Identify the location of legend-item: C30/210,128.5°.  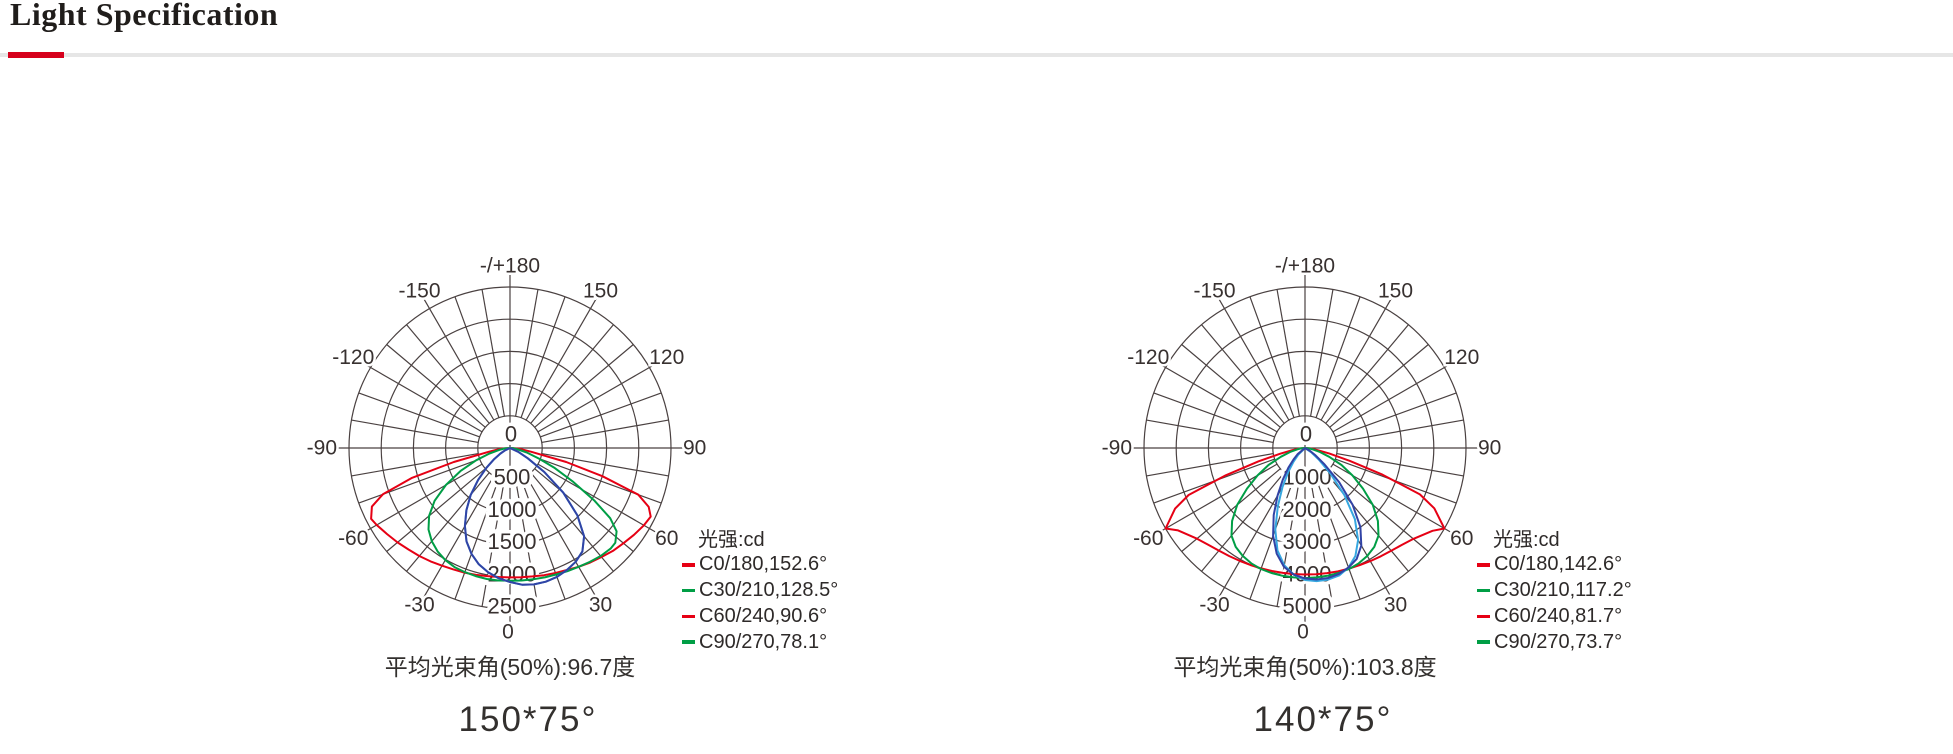
(792, 591).